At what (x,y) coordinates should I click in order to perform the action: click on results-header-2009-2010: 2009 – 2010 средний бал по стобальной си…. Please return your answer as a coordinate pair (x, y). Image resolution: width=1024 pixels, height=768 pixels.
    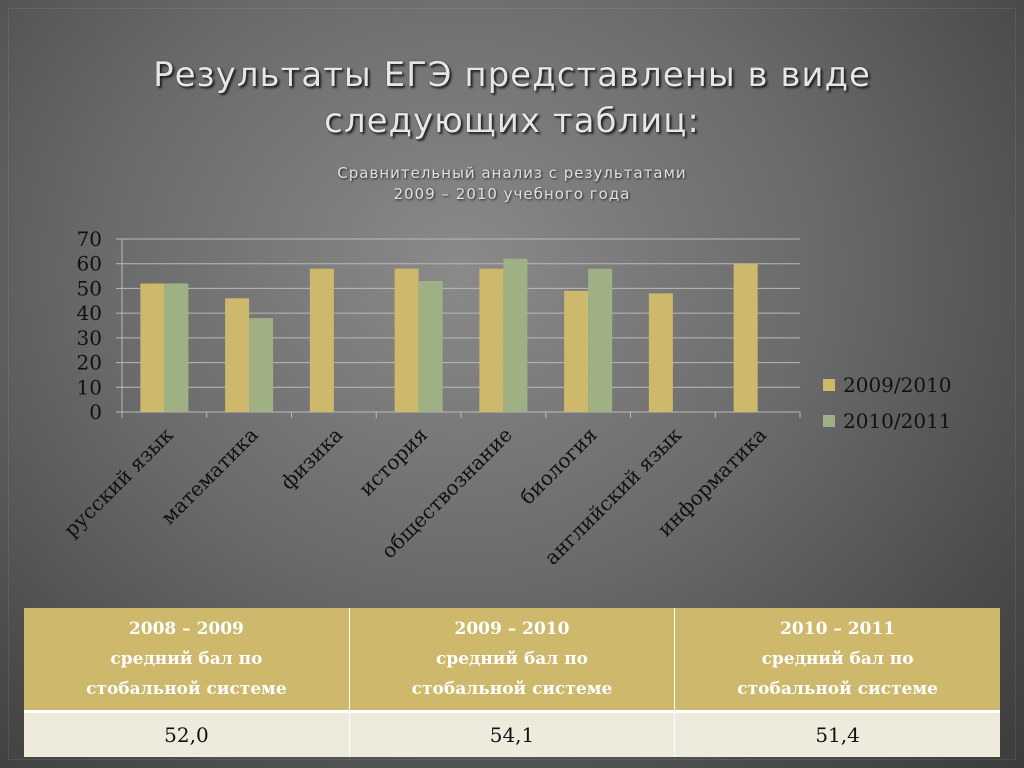
    Looking at the image, I should click on (512, 660).